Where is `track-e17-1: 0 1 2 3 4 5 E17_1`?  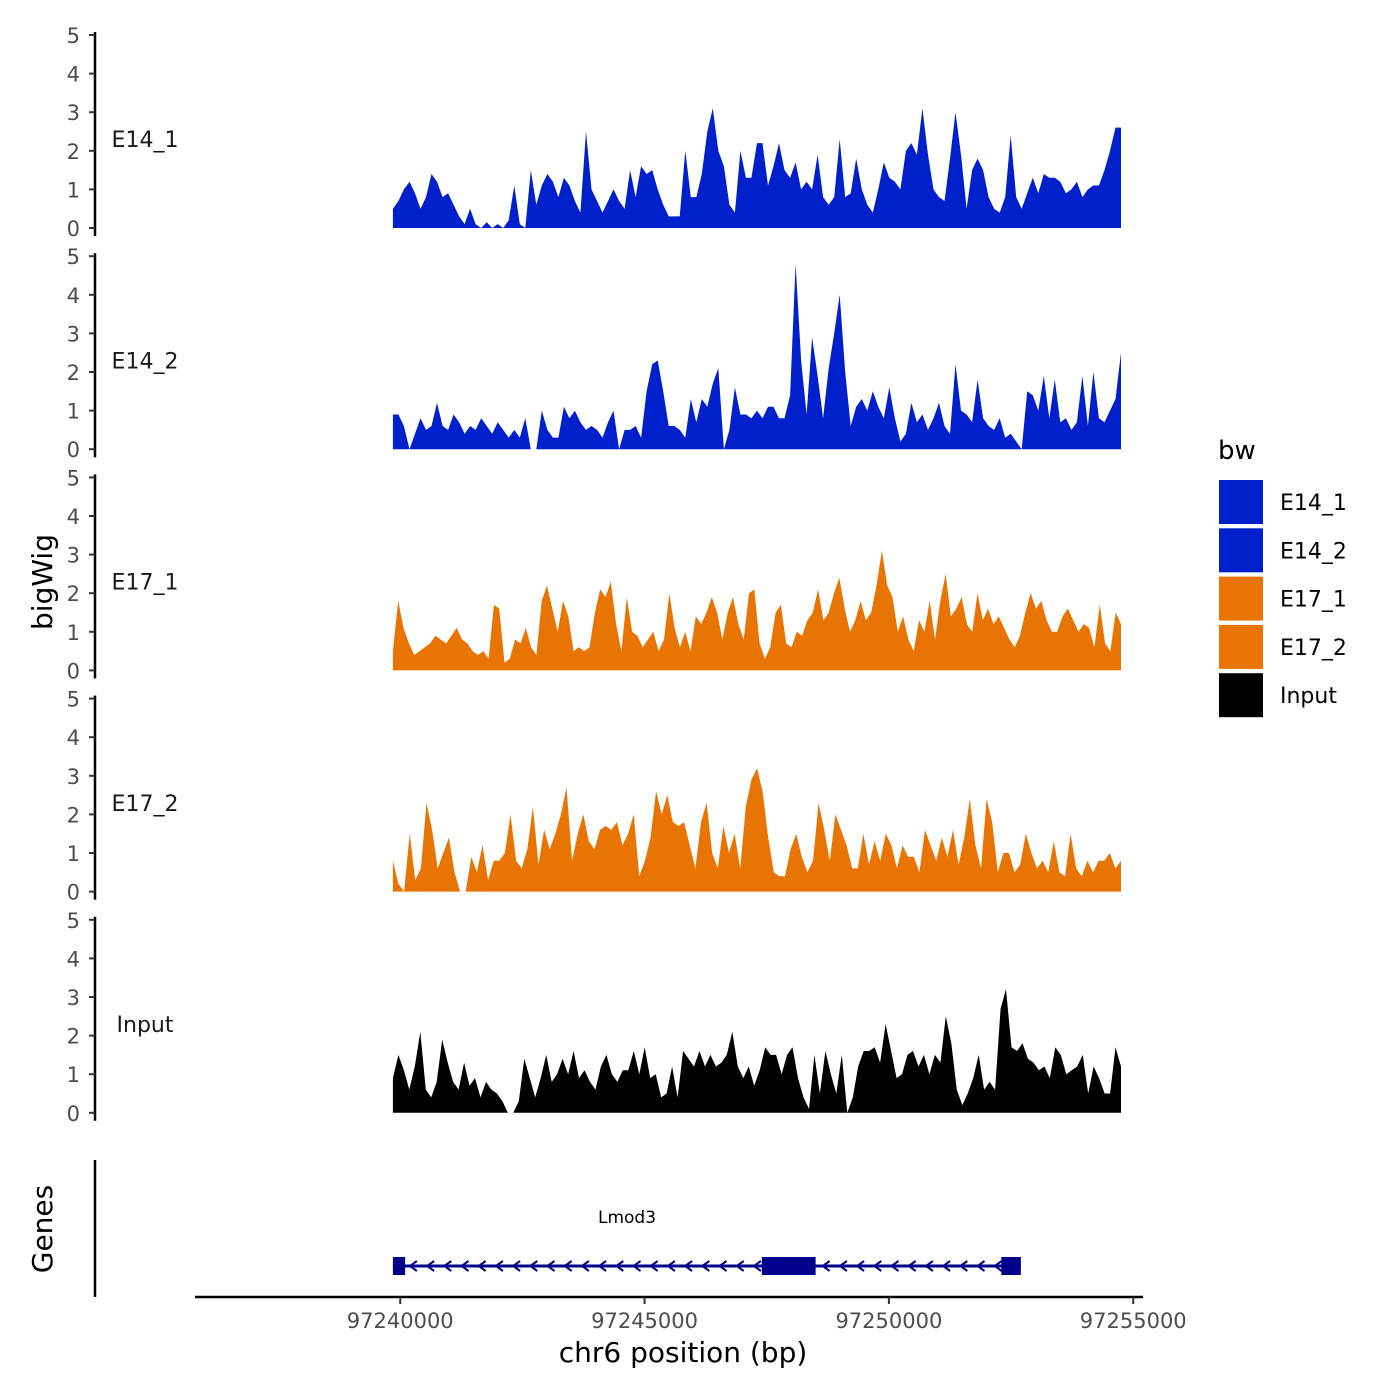 track-e17-1: 0 1 2 3 4 5 E17_1 is located at coordinates (594, 574).